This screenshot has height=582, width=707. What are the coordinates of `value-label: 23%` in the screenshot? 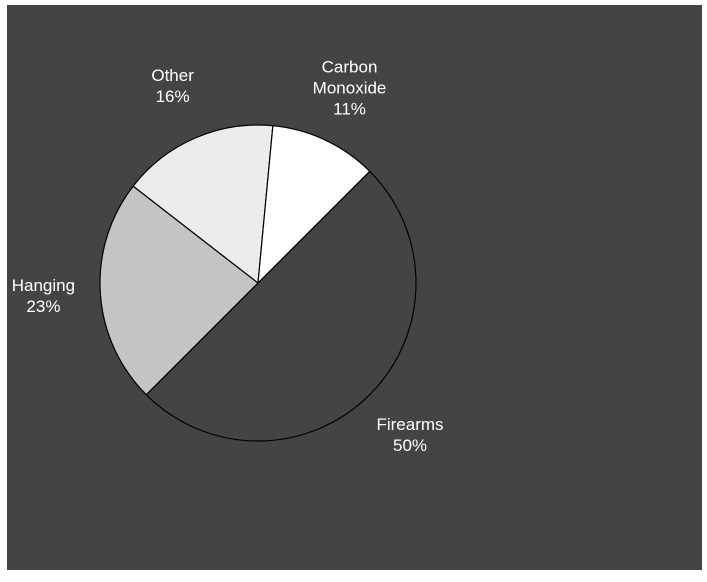 It's located at (43, 307).